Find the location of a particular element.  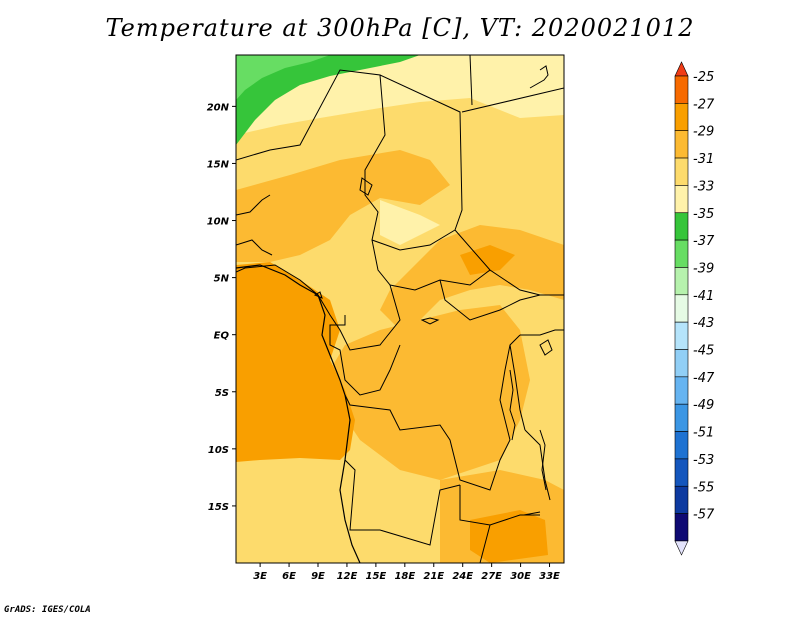

great-lakes-border is located at coordinates (517, 387).